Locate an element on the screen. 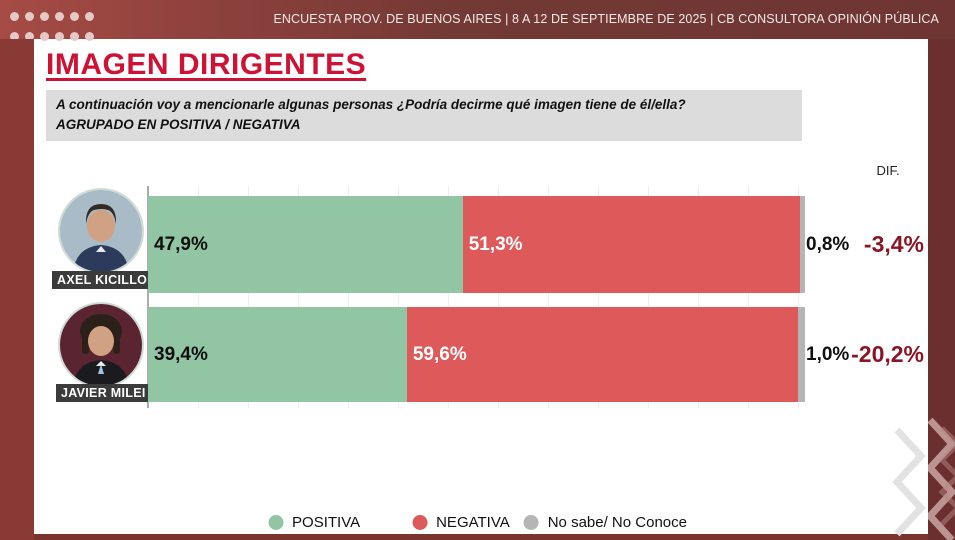 This screenshot has width=955, height=540. left-border-strip is located at coordinates (17, 289).